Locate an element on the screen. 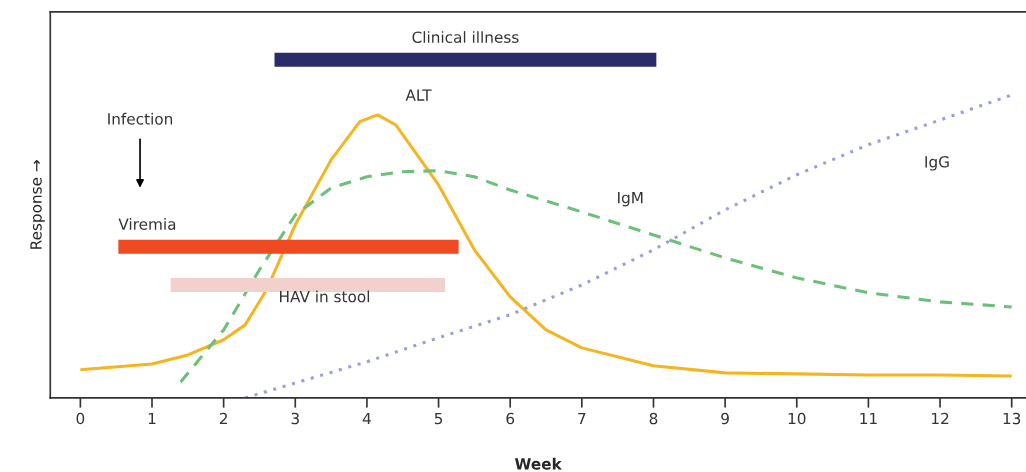 This screenshot has height=472, width=1026. series-label: Viremia is located at coordinates (147, 224).